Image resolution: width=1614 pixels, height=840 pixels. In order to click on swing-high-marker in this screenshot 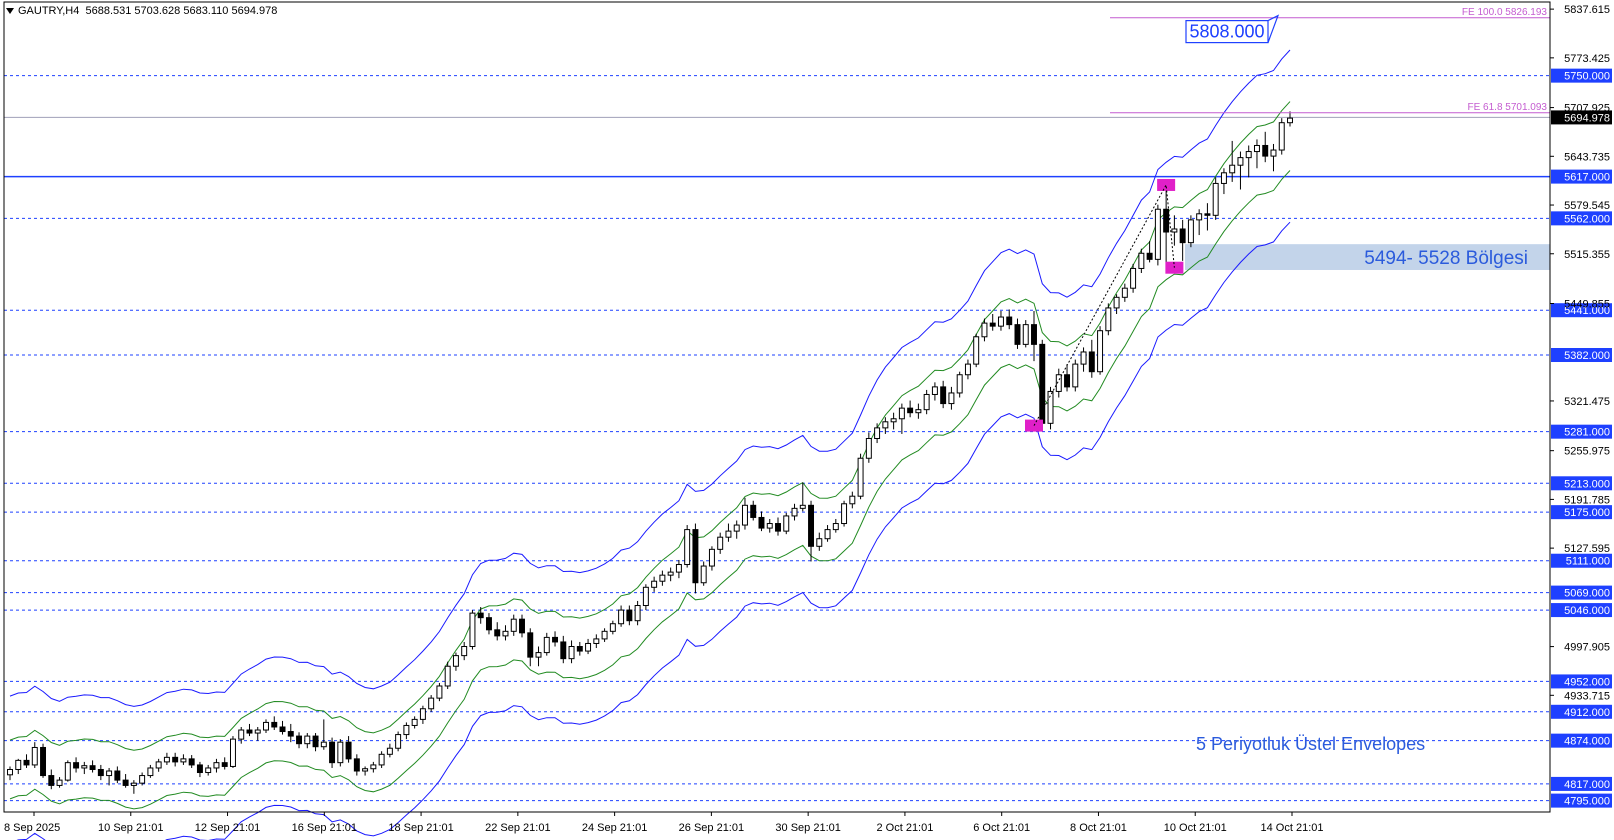, I will do `click(1166, 184)`.